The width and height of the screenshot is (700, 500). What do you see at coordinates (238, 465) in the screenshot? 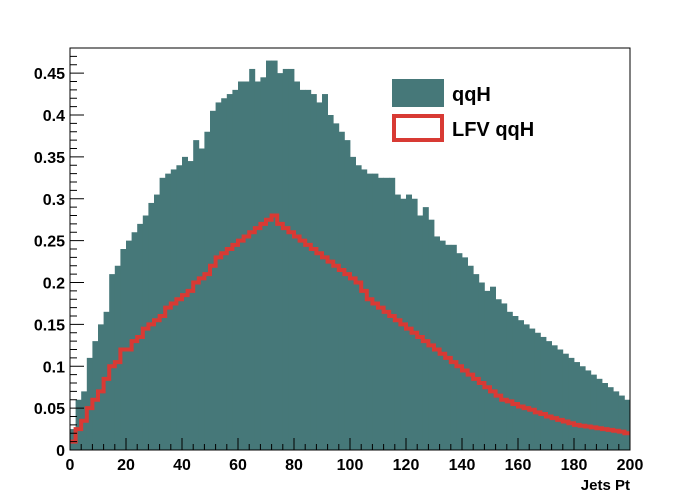
I see `x-tick-label: 60` at bounding box center [238, 465].